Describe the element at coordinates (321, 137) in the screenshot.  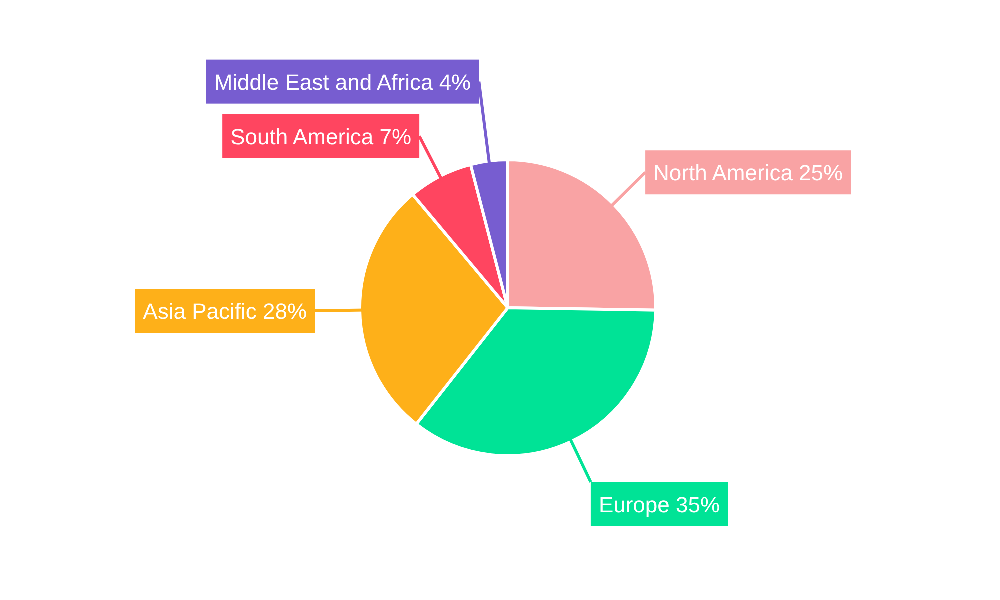
I see `slice-label: South America 7%` at that location.